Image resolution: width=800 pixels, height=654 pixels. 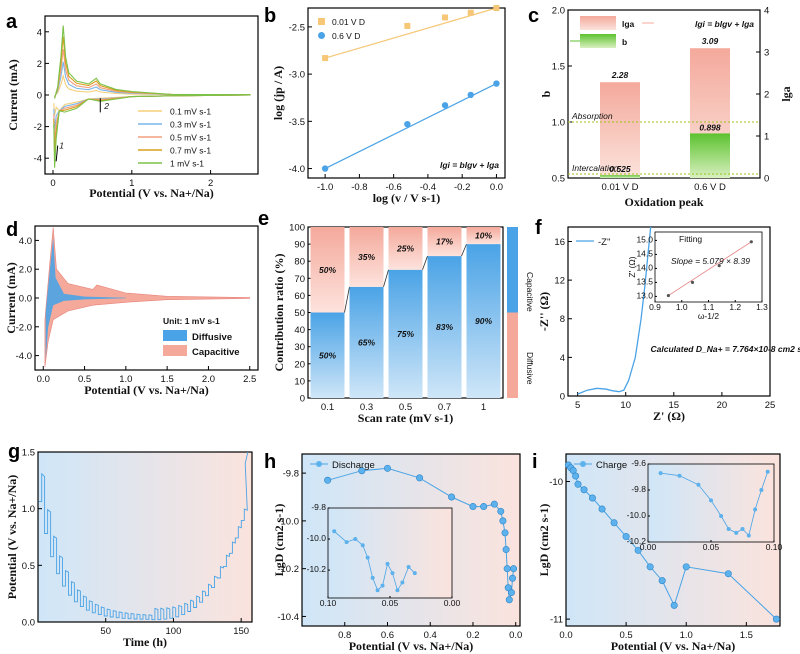 I want to click on panel-a-x-tick-label: 1, so click(x=131, y=183).